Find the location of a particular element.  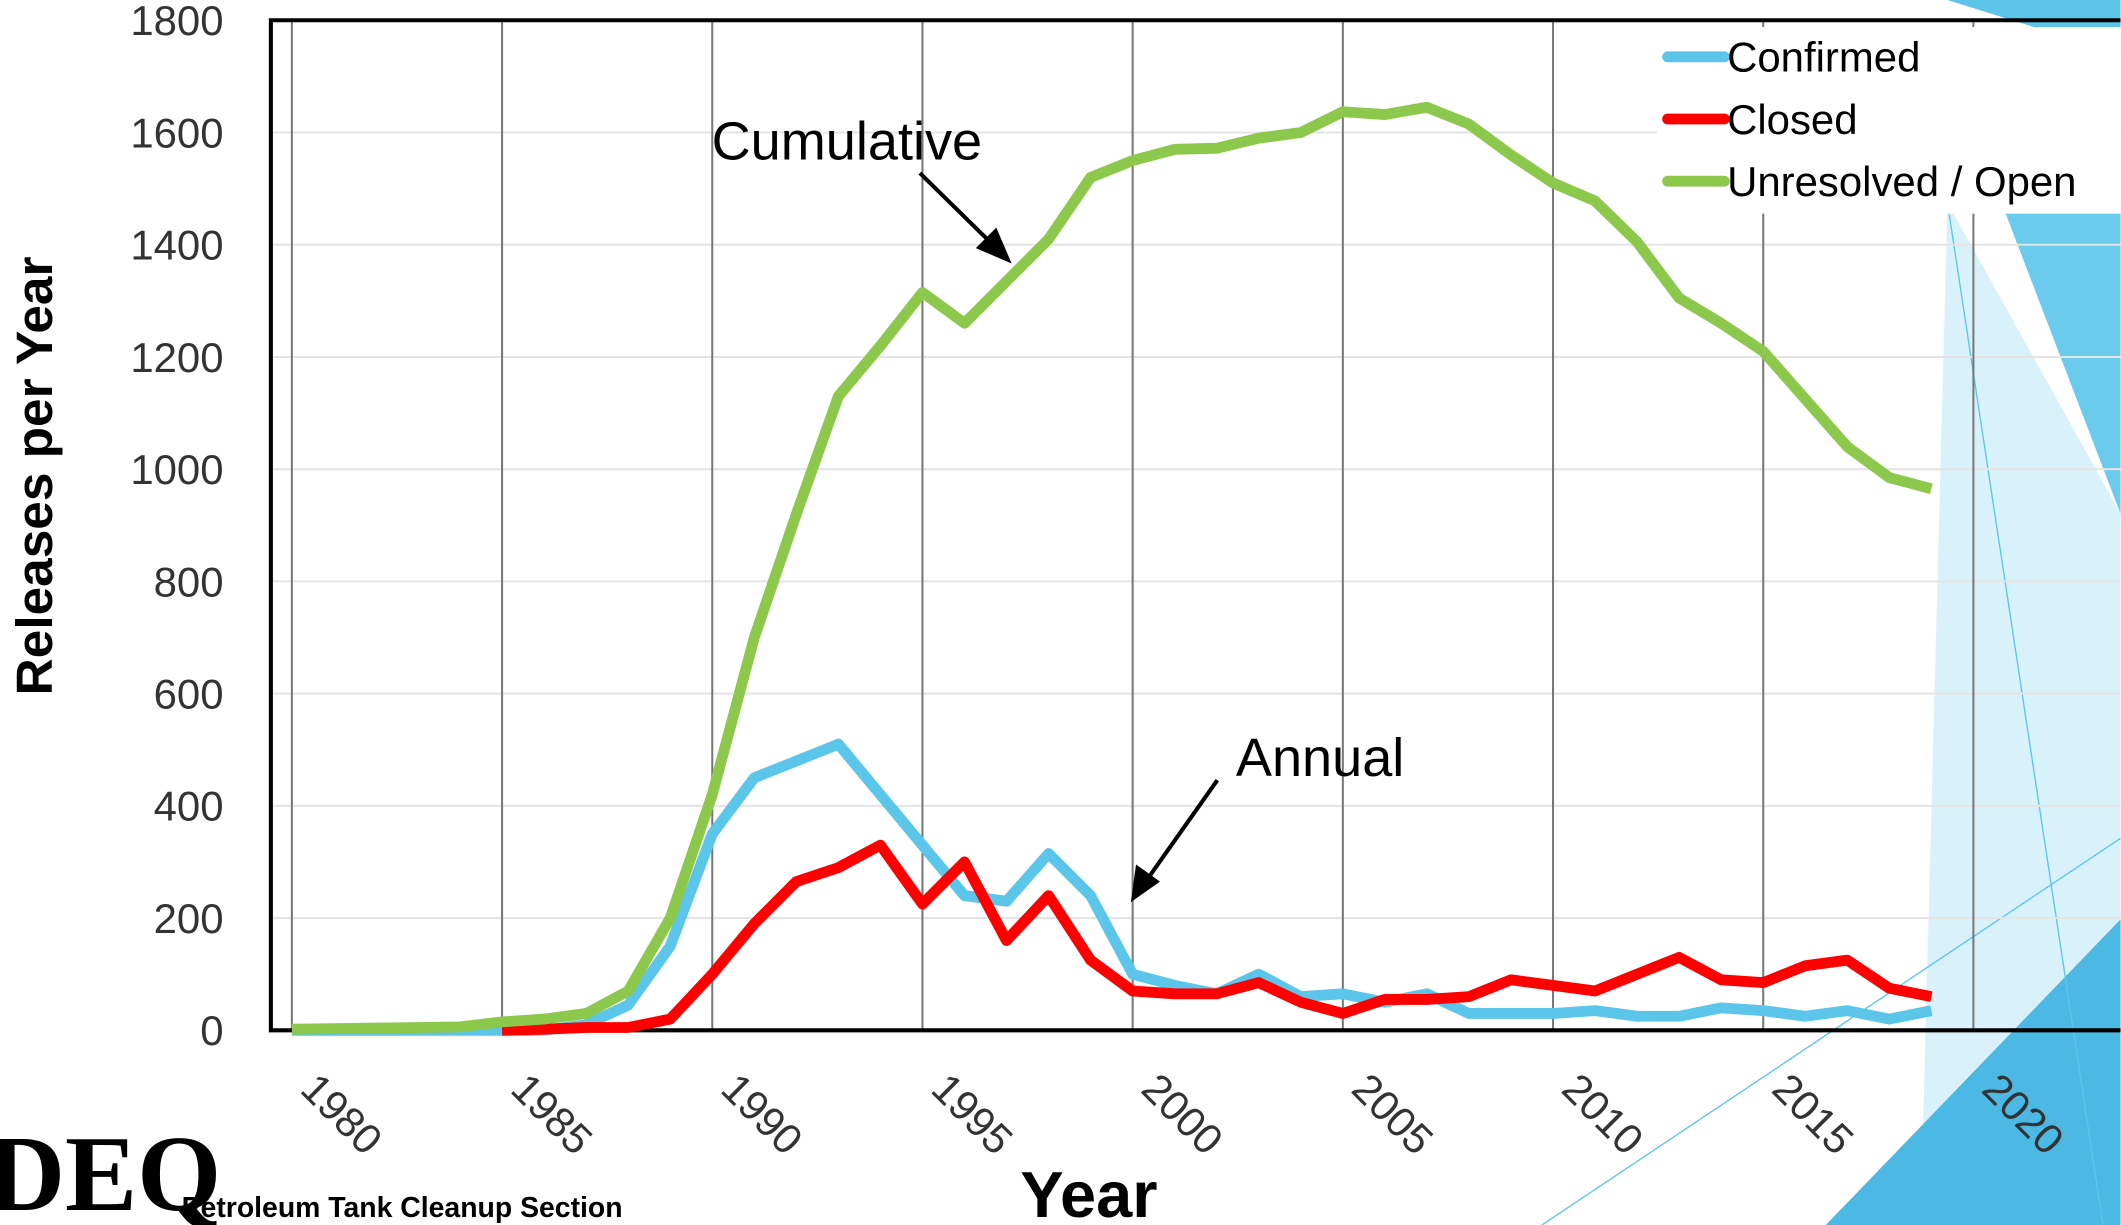

footer: Petroleum Tank Cleanup Section is located at coordinates (402, 1208).